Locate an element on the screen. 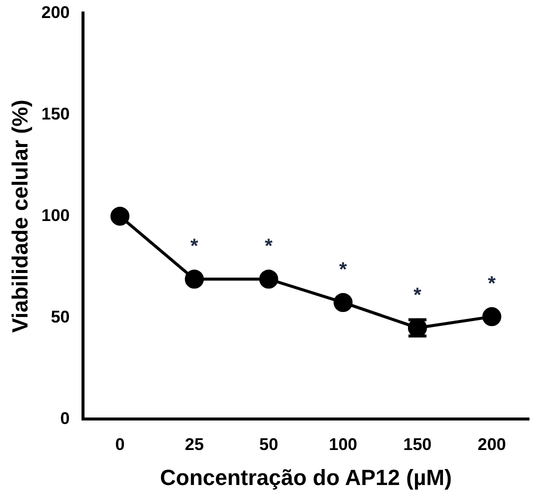  x-tick-label: 0 is located at coordinates (120, 444).